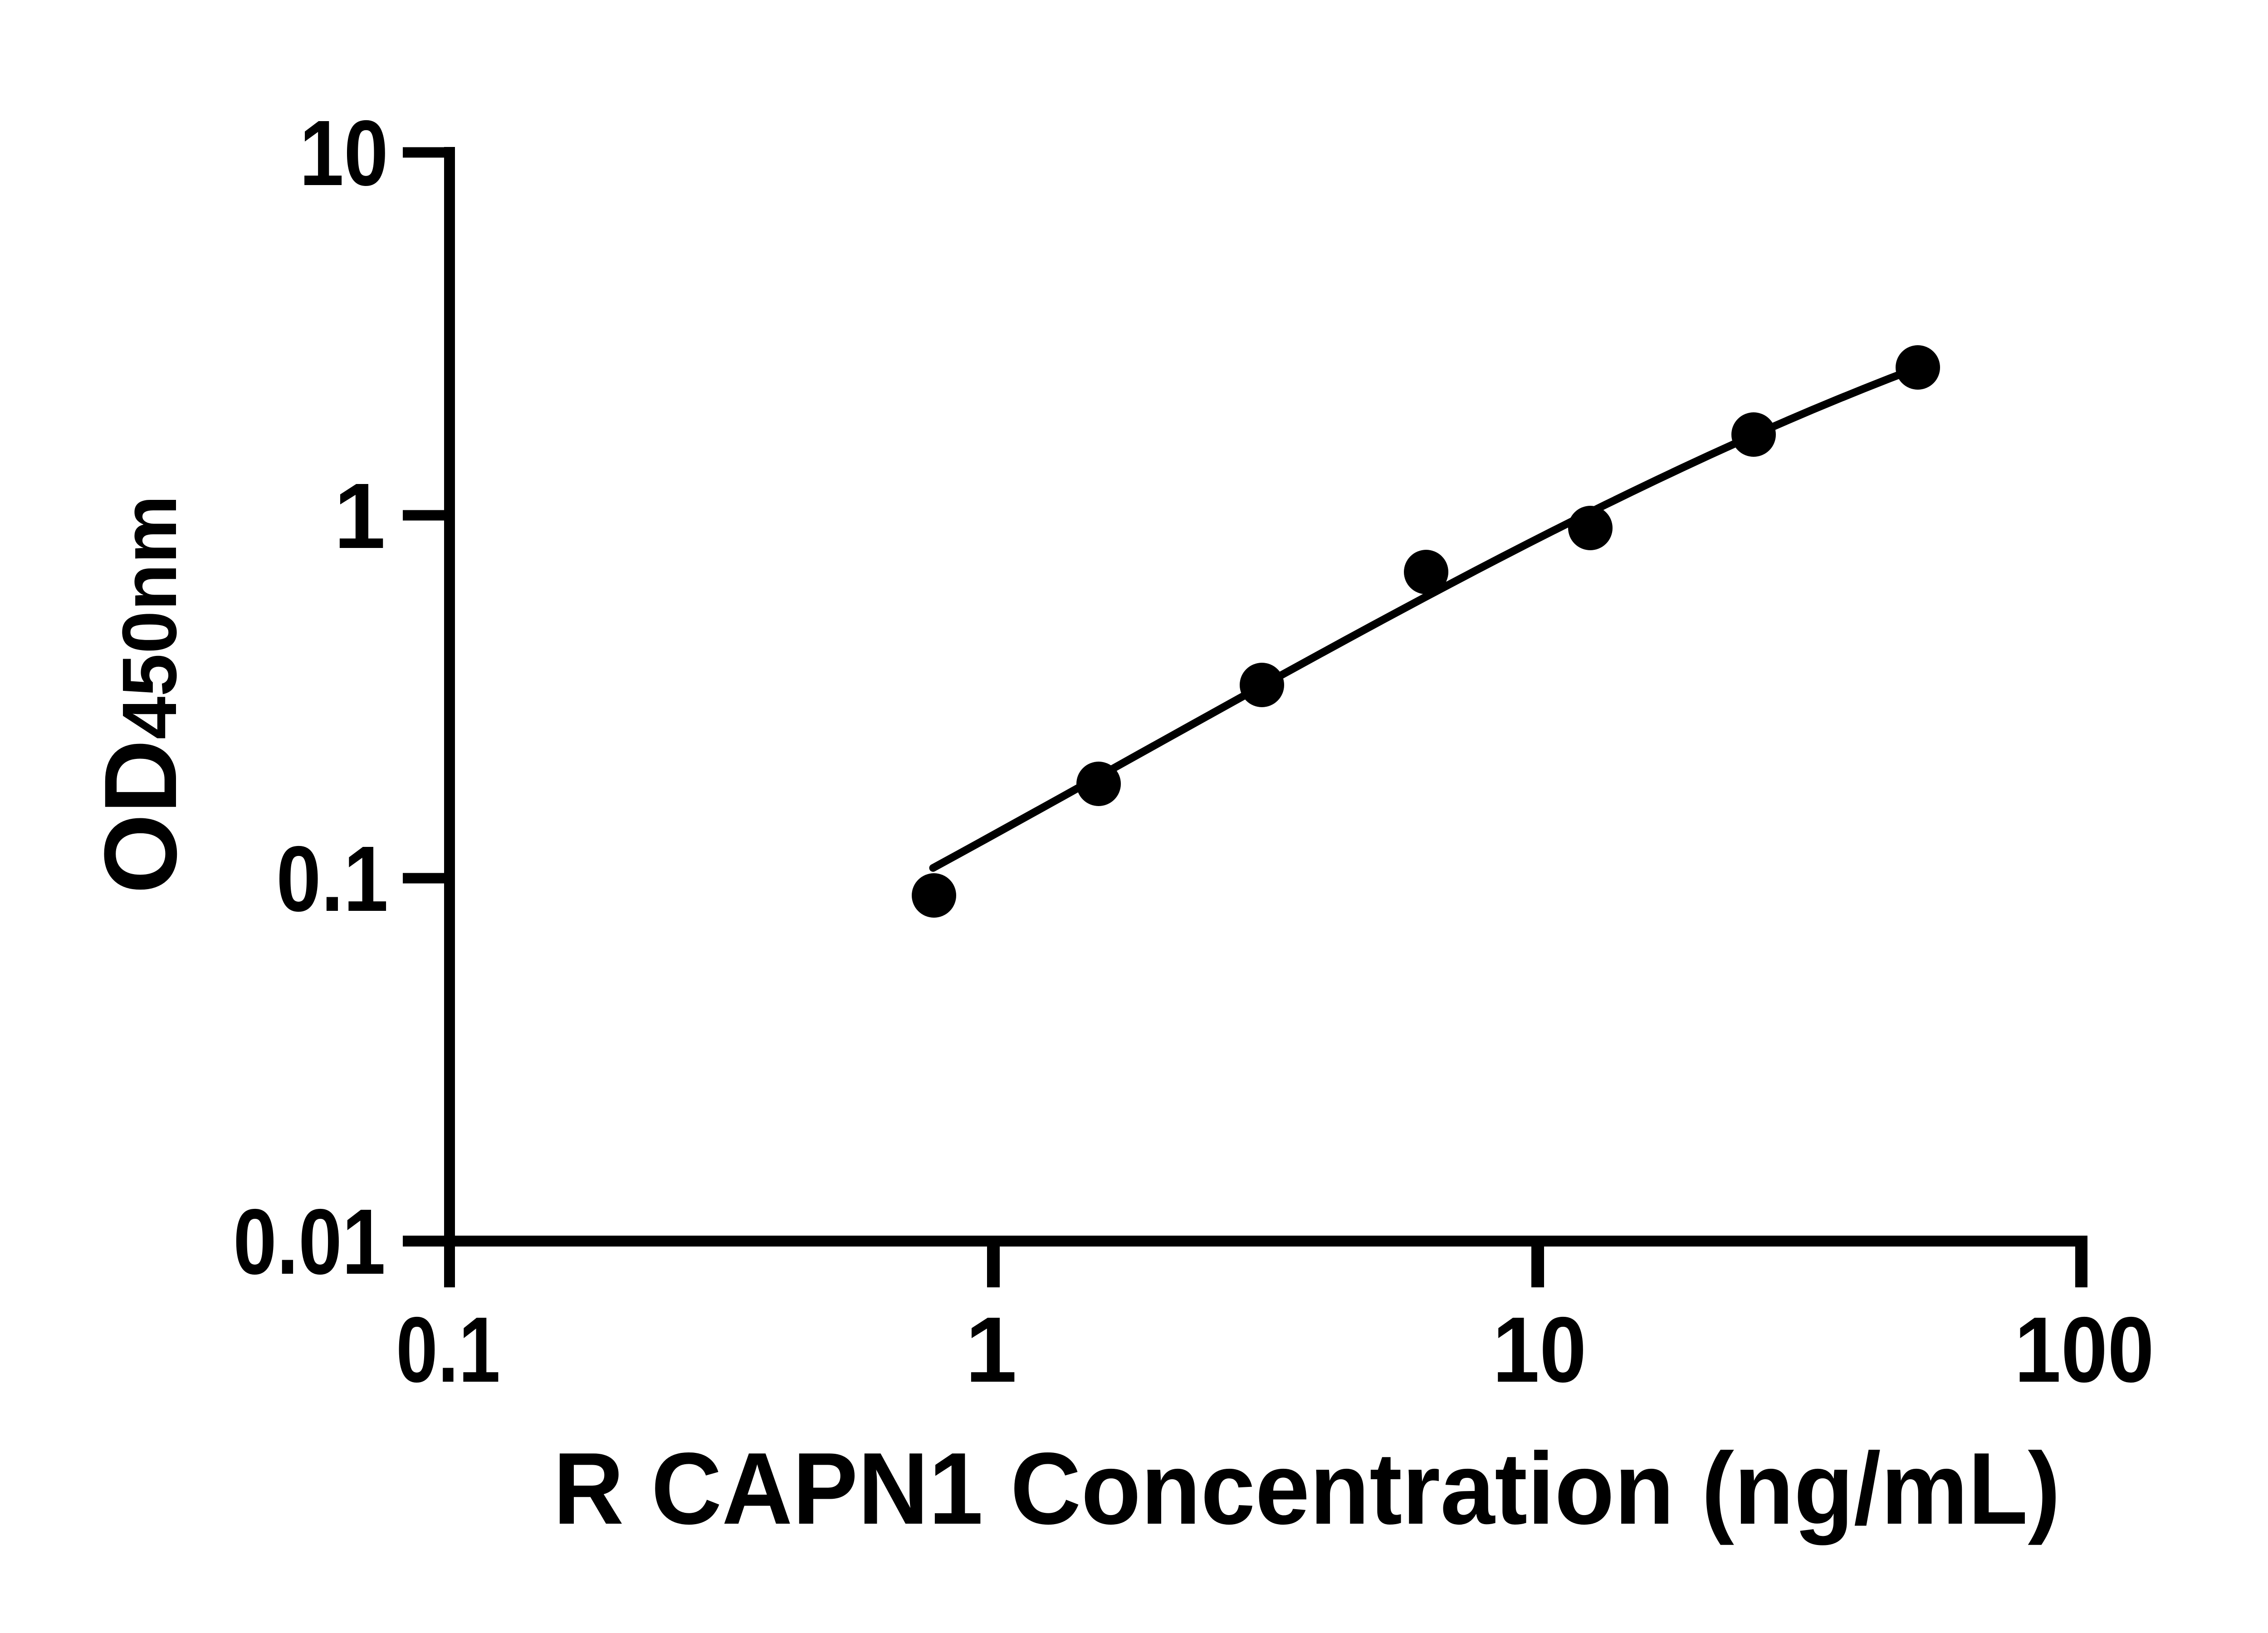 The image size is (2268, 1633). I want to click on svg-text: OD450nm, so click(140, 694).